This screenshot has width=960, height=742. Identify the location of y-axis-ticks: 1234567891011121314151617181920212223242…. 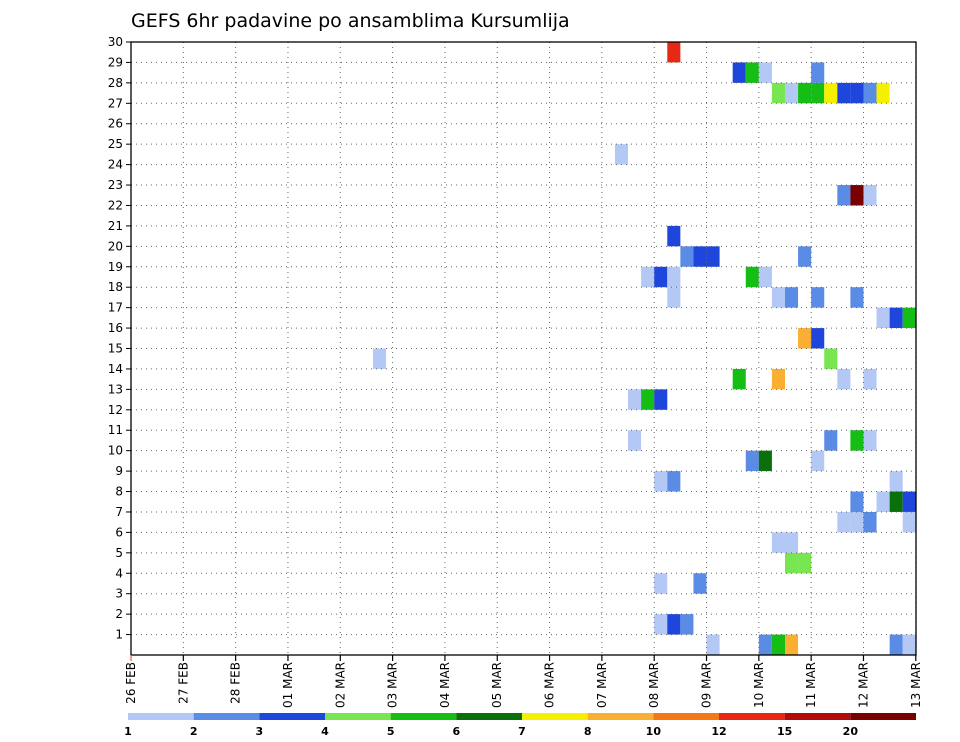
(119, 338).